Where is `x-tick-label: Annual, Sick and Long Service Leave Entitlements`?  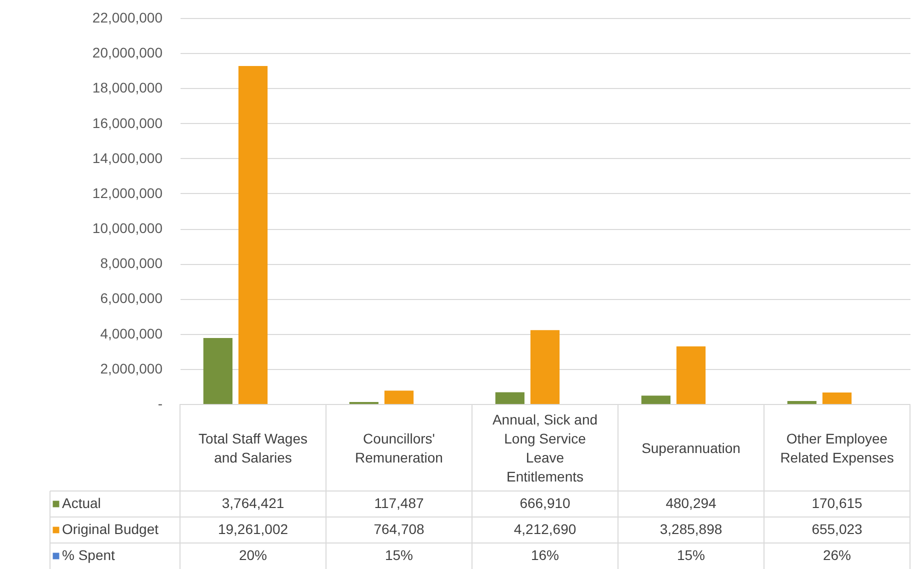 x-tick-label: Annual, Sick and Long Service Leave Entitlements is located at coordinates (545, 448).